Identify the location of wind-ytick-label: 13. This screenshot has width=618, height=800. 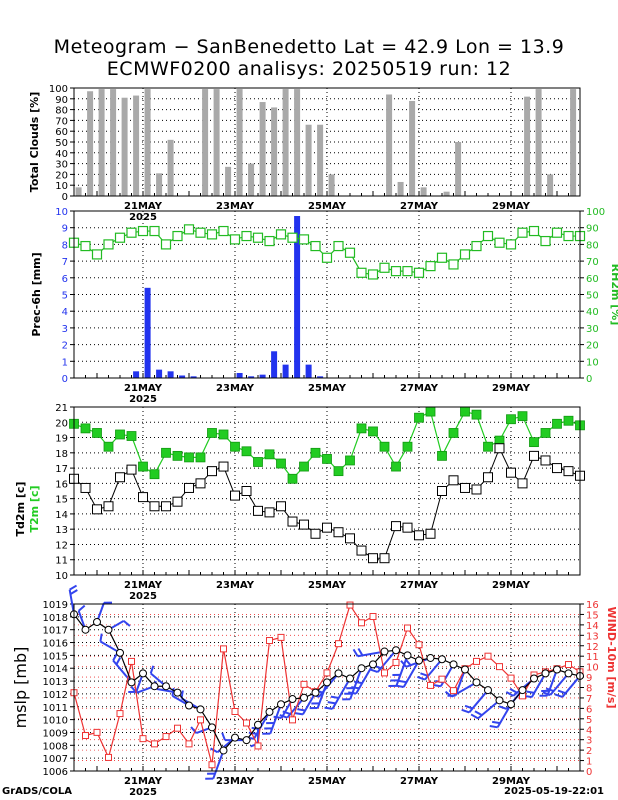
(592, 636).